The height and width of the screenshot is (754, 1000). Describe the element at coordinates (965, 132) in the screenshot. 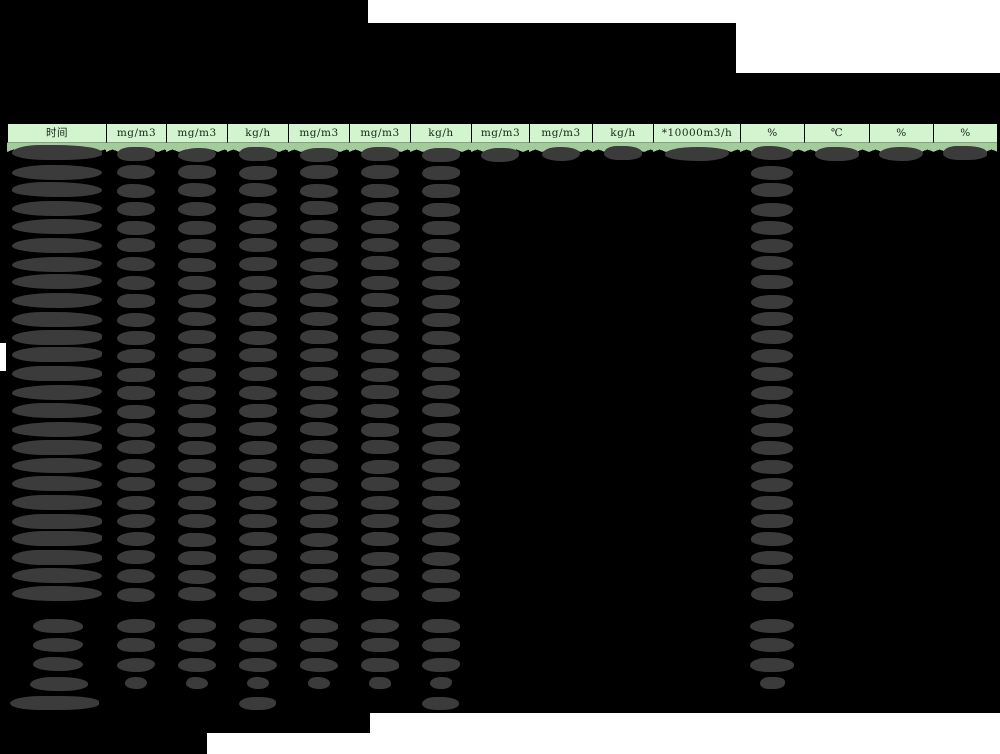

I see `column-header-label: %` at that location.